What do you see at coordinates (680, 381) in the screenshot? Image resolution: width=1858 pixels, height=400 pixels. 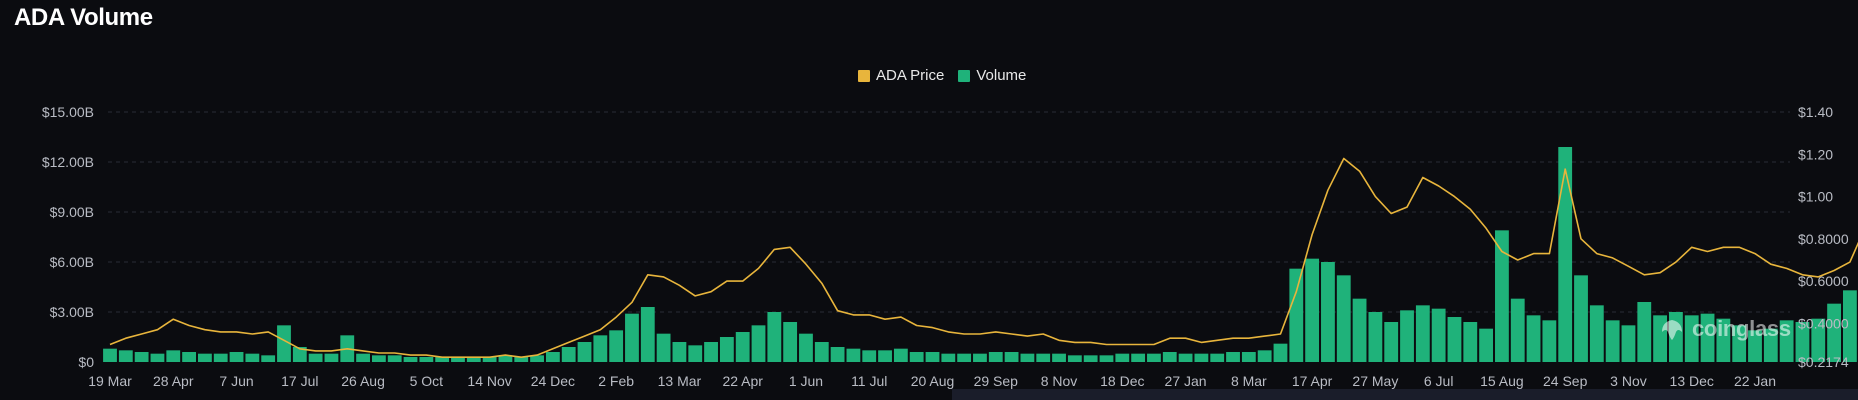 I see `x-tick-label: 13 Mar` at bounding box center [680, 381].